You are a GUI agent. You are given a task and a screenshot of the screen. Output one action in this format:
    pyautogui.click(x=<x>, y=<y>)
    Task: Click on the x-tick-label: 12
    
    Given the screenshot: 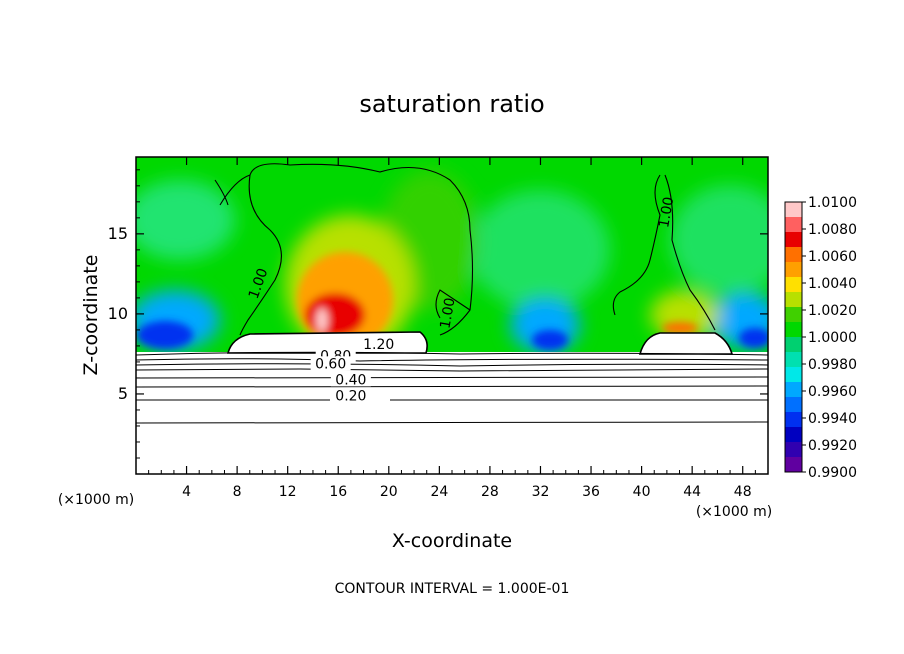 What is the action you would take?
    pyautogui.click(x=288, y=492)
    